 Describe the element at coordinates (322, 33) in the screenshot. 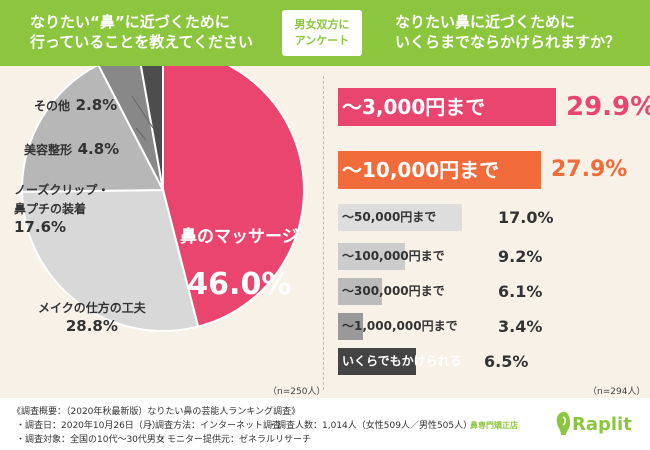

I see `survey-badge: 男女双方に アンケート` at that location.